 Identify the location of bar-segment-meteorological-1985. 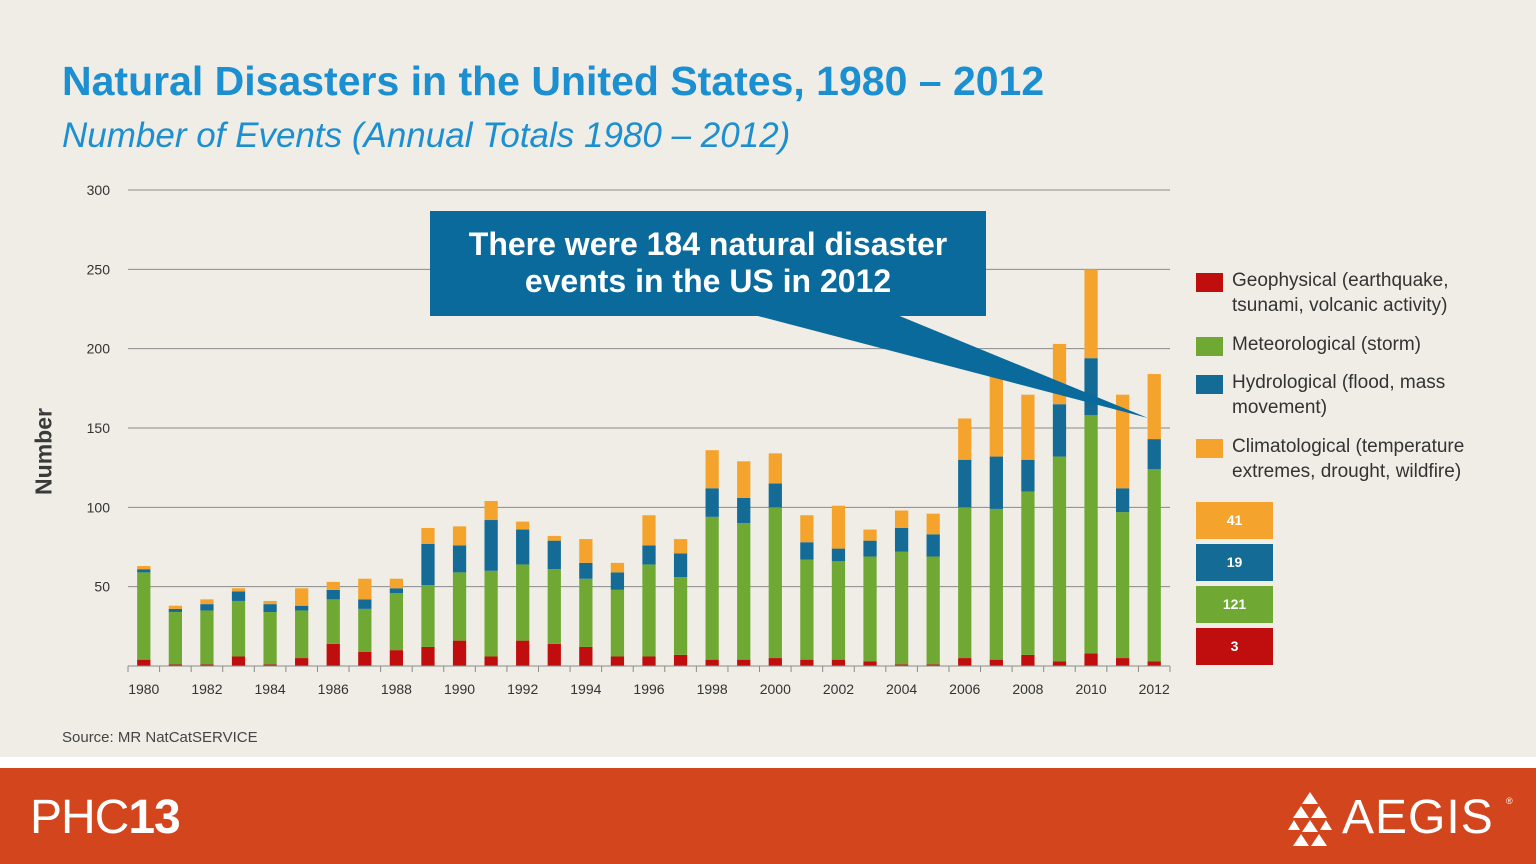
(302, 634).